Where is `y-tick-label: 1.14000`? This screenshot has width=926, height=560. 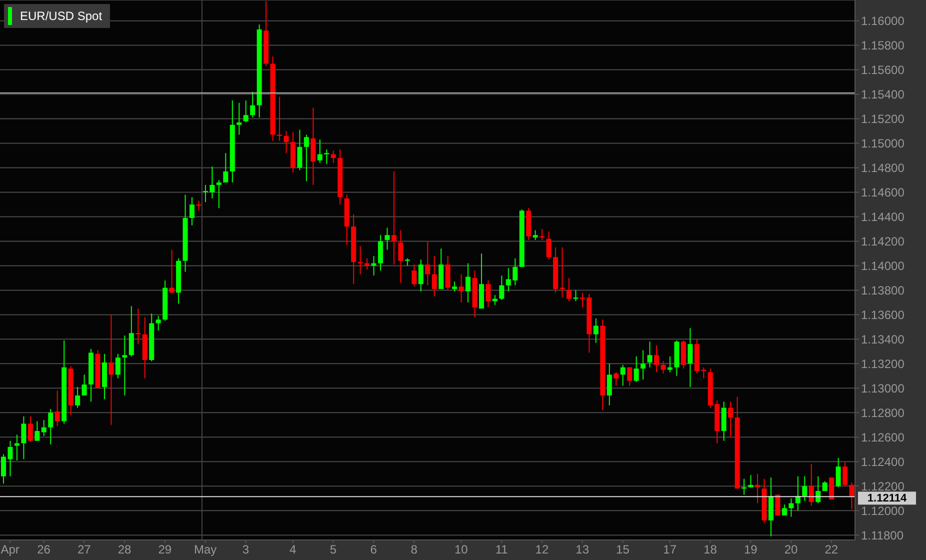 y-tick-label: 1.14000 is located at coordinates (883, 265).